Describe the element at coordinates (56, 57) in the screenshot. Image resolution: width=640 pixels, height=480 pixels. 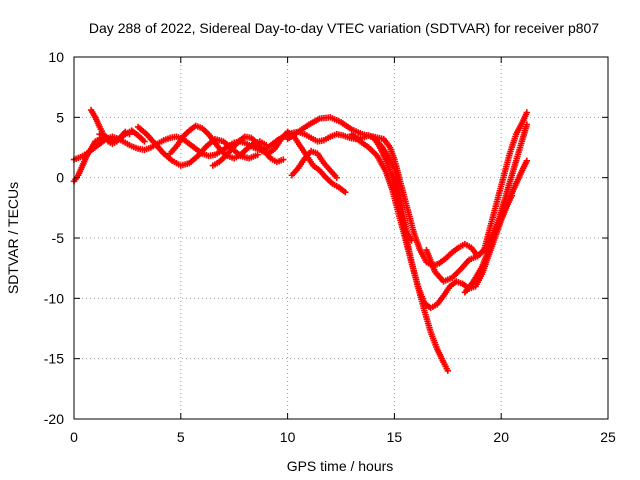
I see `y-tick-label: 10` at that location.